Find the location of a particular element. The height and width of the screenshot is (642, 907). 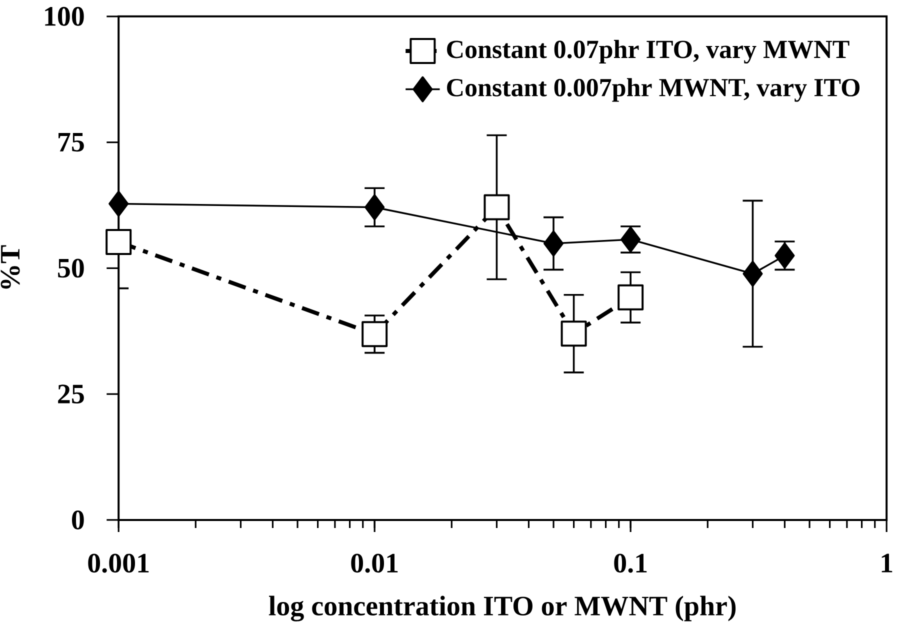

y-tick-label: 75 is located at coordinates (71, 142).